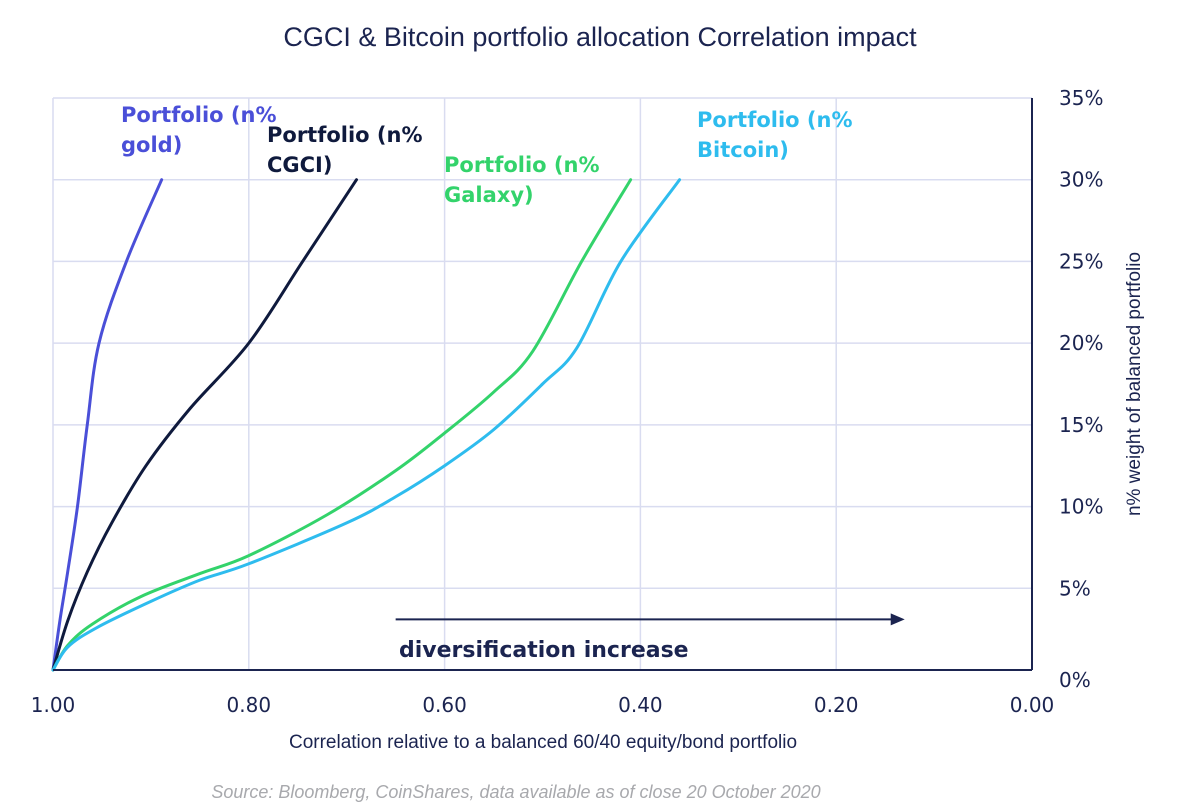  Describe the element at coordinates (522, 180) in the screenshot. I see `series-label-portfolio-n-galaxy: Portfolio (n% Galaxy)` at that location.